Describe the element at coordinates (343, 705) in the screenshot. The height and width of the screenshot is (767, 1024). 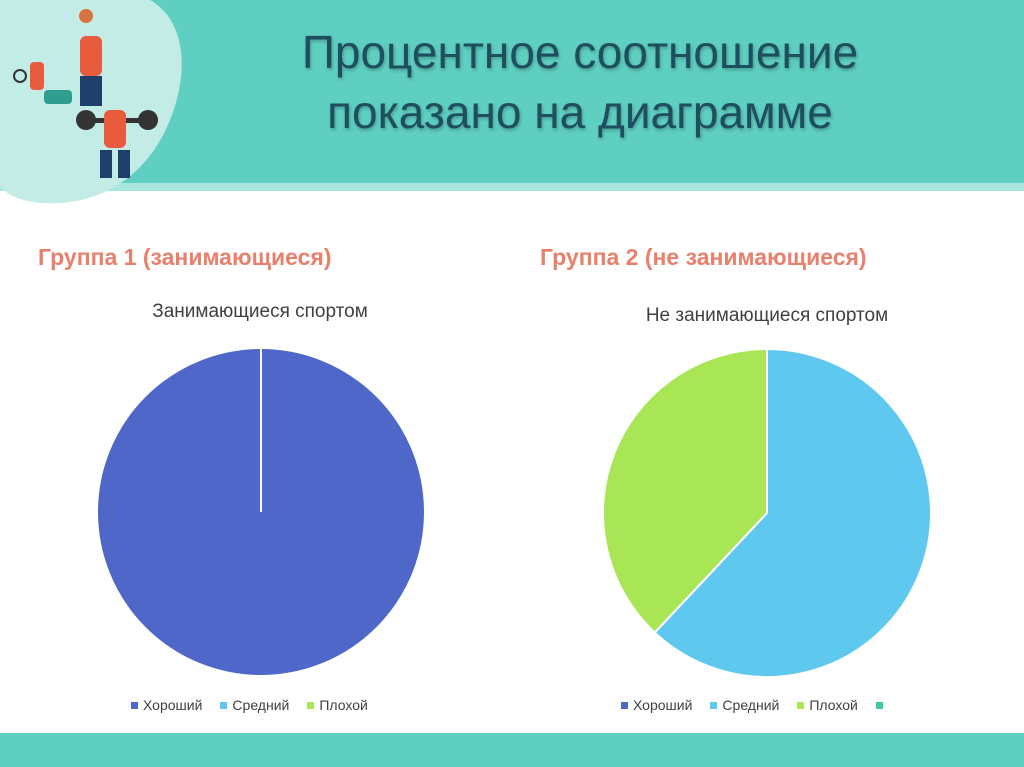
I see `chart-1-legend-label-bad: Плохой` at that location.